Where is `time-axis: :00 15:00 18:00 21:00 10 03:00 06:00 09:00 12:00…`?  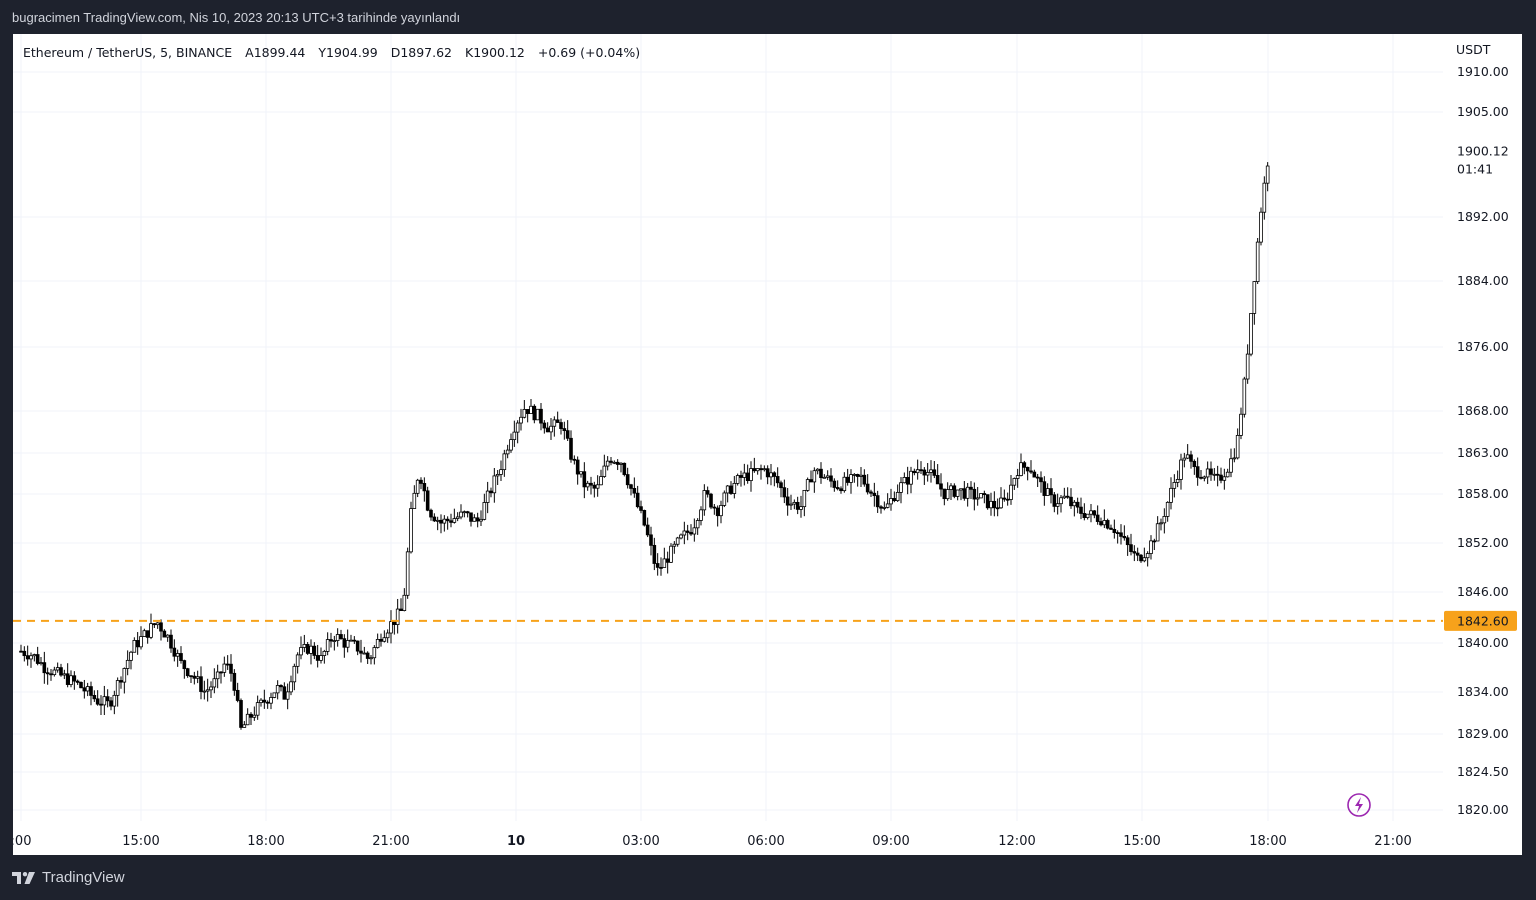
time-axis: :00 15:00 18:00 21:00 10 03:00 06:00 09:00 12:00… is located at coordinates (712, 841).